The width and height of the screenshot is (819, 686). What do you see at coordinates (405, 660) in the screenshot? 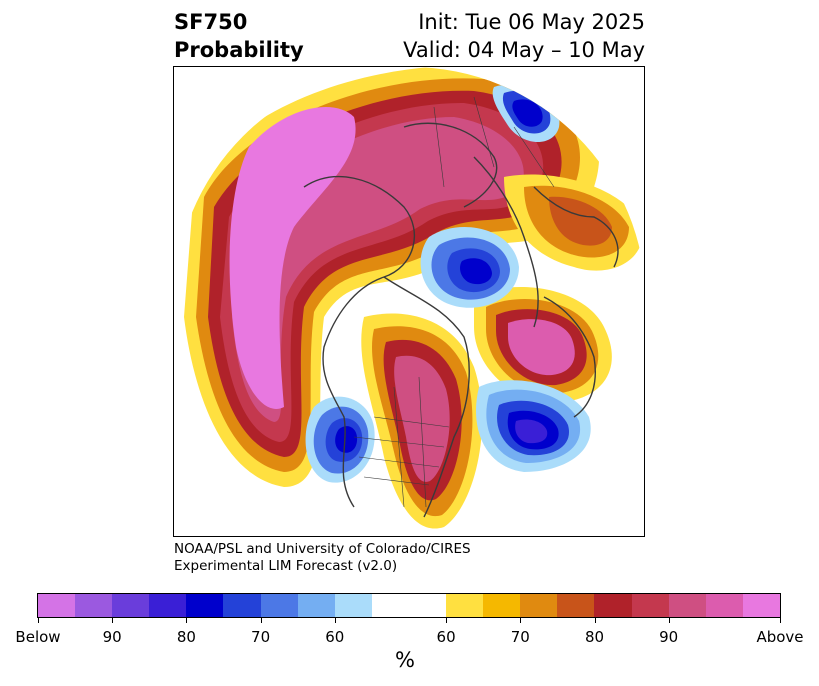
I see `colorbar-unit-label: %` at bounding box center [405, 660].